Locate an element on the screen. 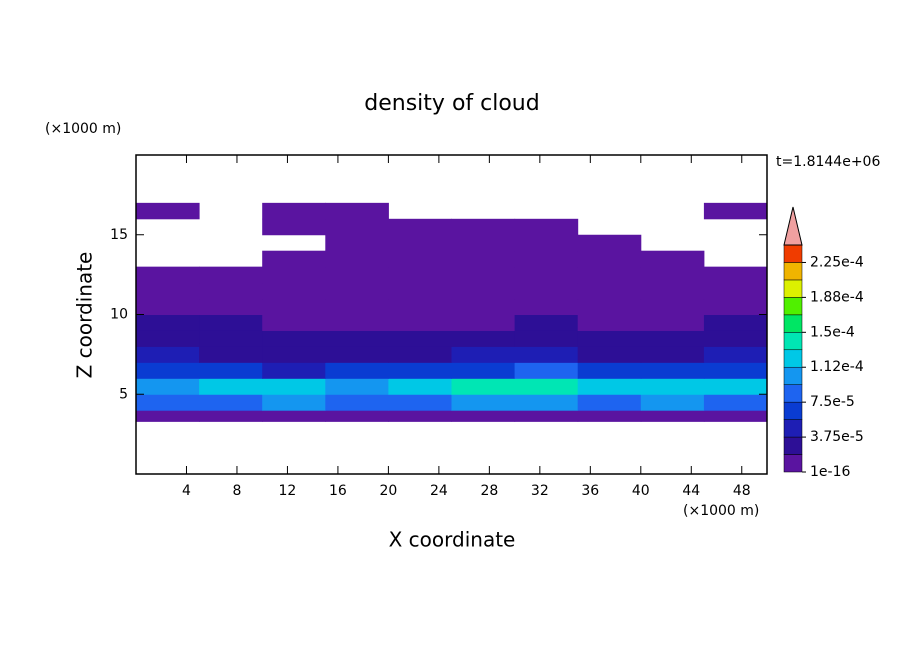 This screenshot has height=658, width=904. x-tick-label: 44 is located at coordinates (691, 491).